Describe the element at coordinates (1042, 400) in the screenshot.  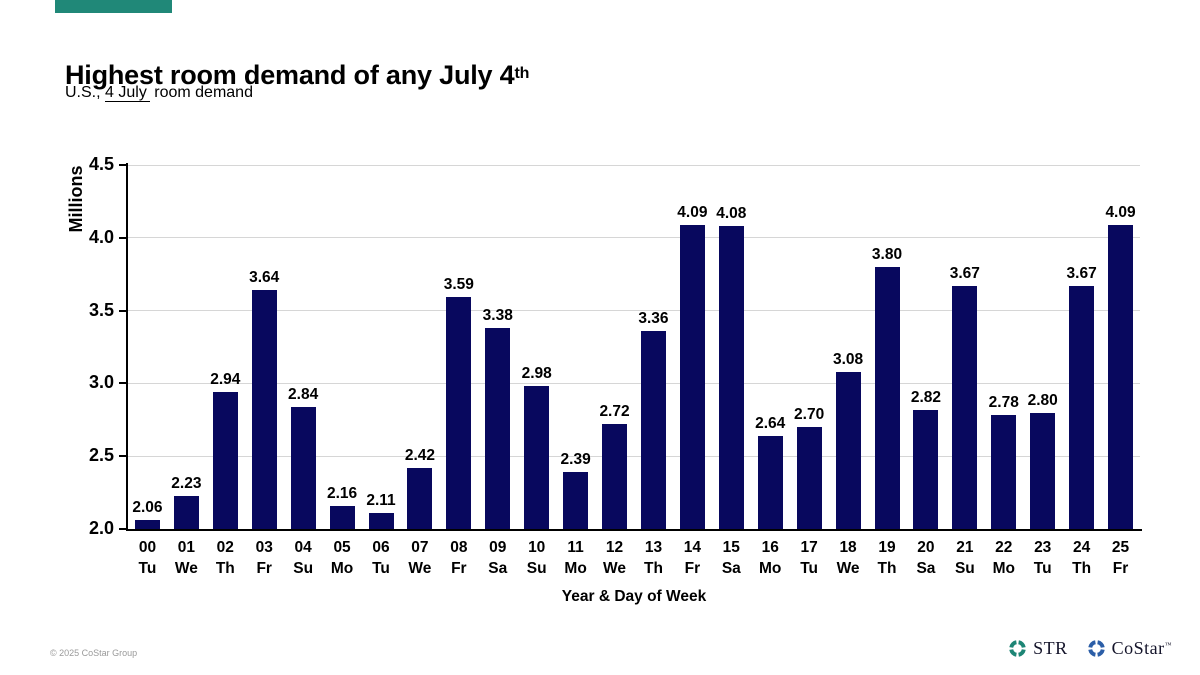
I see `bar-value-label: 2.80` at that location.